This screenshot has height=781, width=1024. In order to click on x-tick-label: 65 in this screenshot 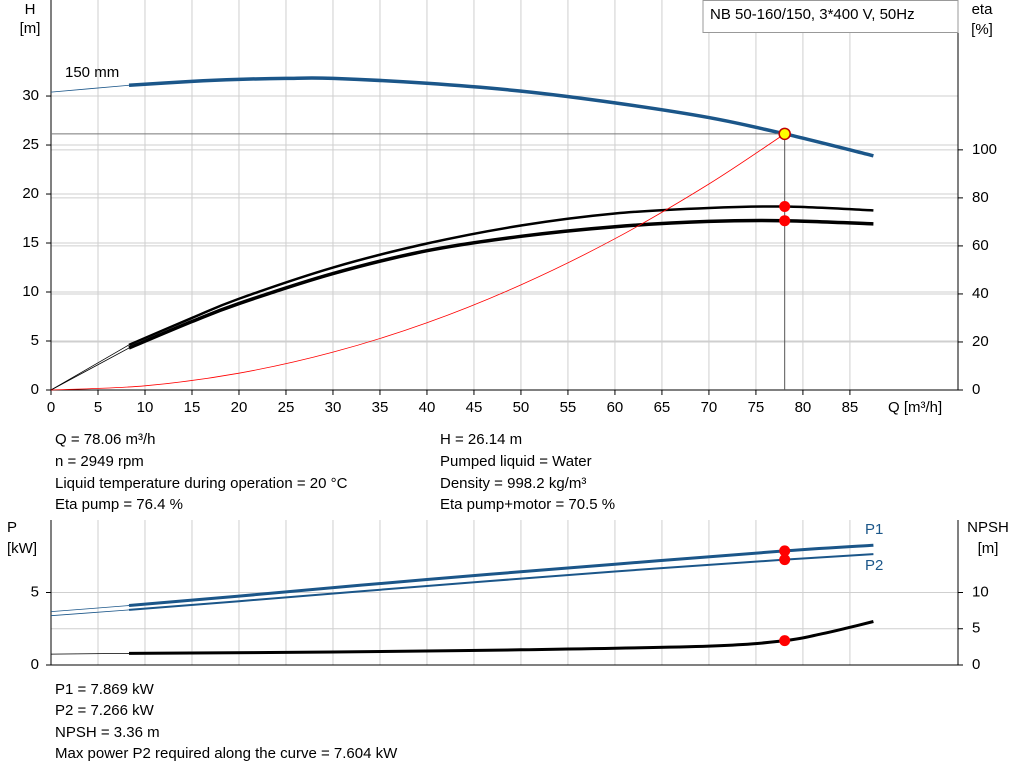, I will do `click(662, 407)`.